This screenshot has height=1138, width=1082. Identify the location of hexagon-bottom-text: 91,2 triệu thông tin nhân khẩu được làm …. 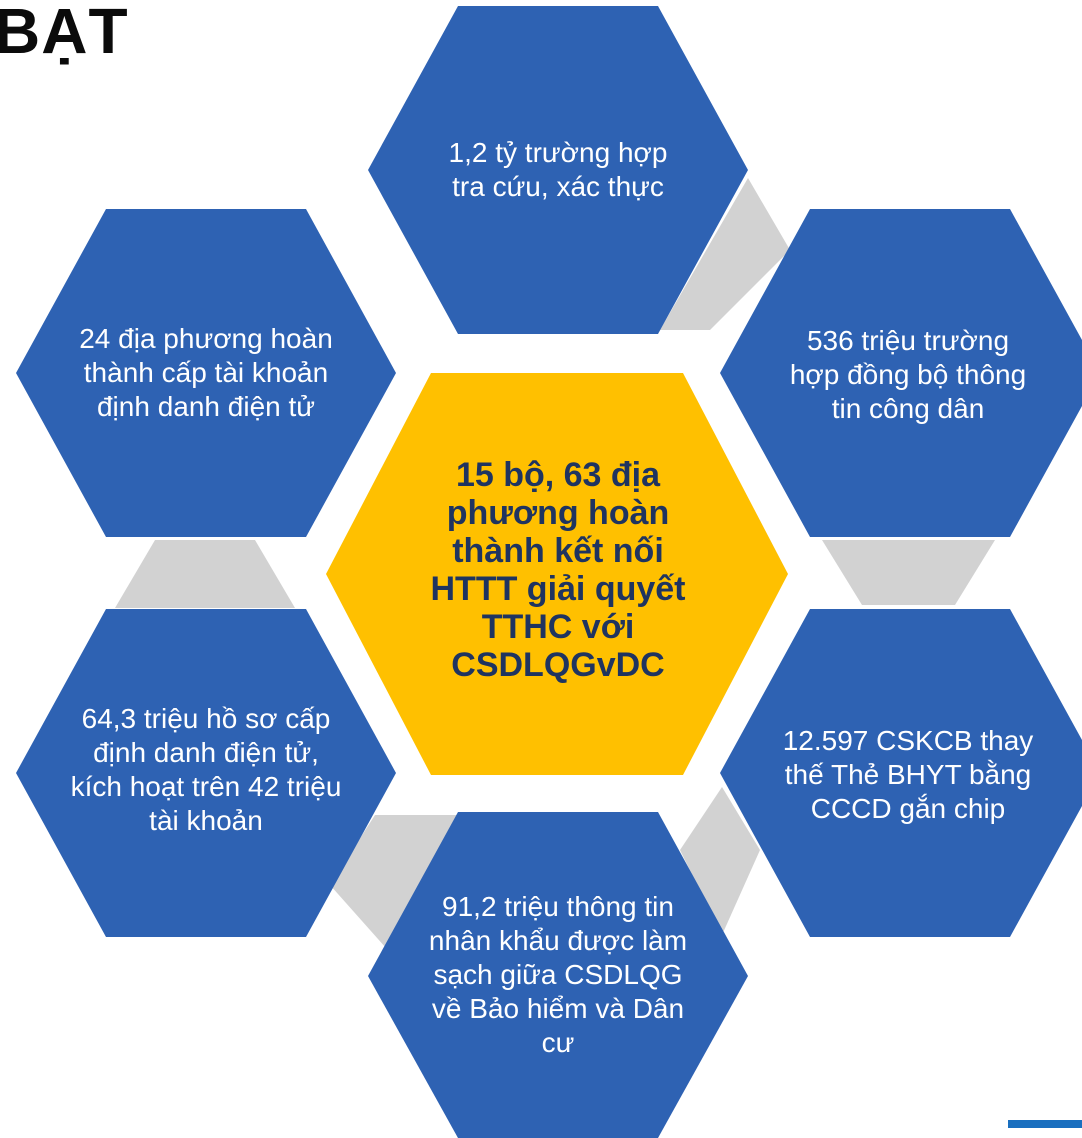
(558, 974).